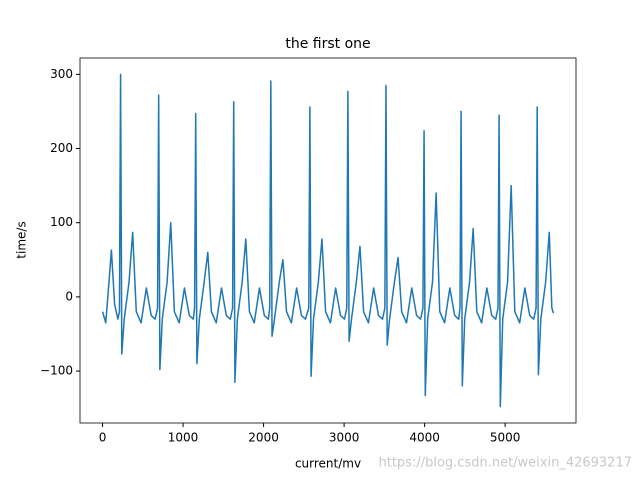 The width and height of the screenshot is (640, 484). Describe the element at coordinates (424, 438) in the screenshot. I see `x-tick-label: 4000` at that location.